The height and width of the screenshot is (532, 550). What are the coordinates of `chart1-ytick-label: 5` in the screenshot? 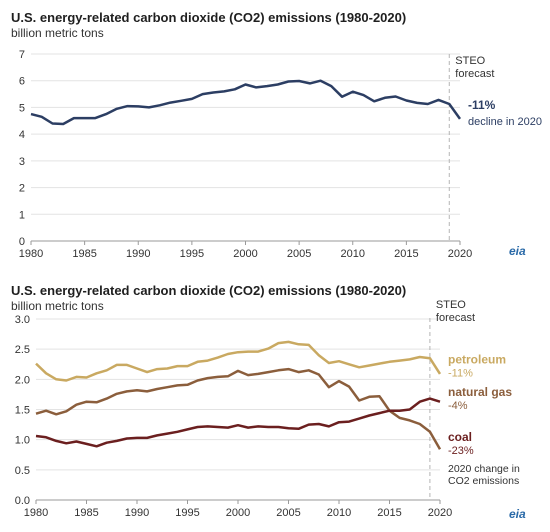 It's located at (22, 108).